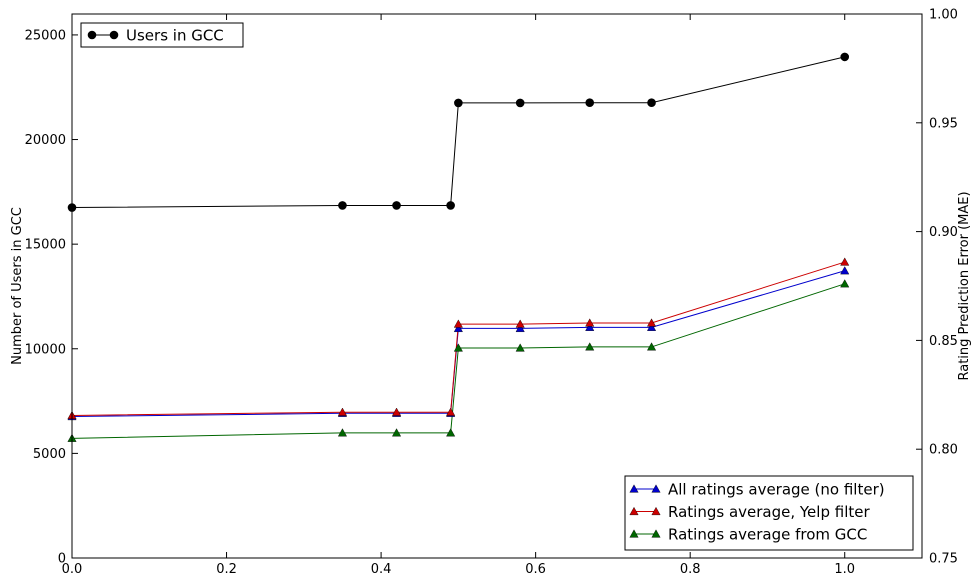  Describe the element at coordinates (175, 36) in the screenshot. I see `legend-label-users-in-gcc: Users in GCC` at that location.